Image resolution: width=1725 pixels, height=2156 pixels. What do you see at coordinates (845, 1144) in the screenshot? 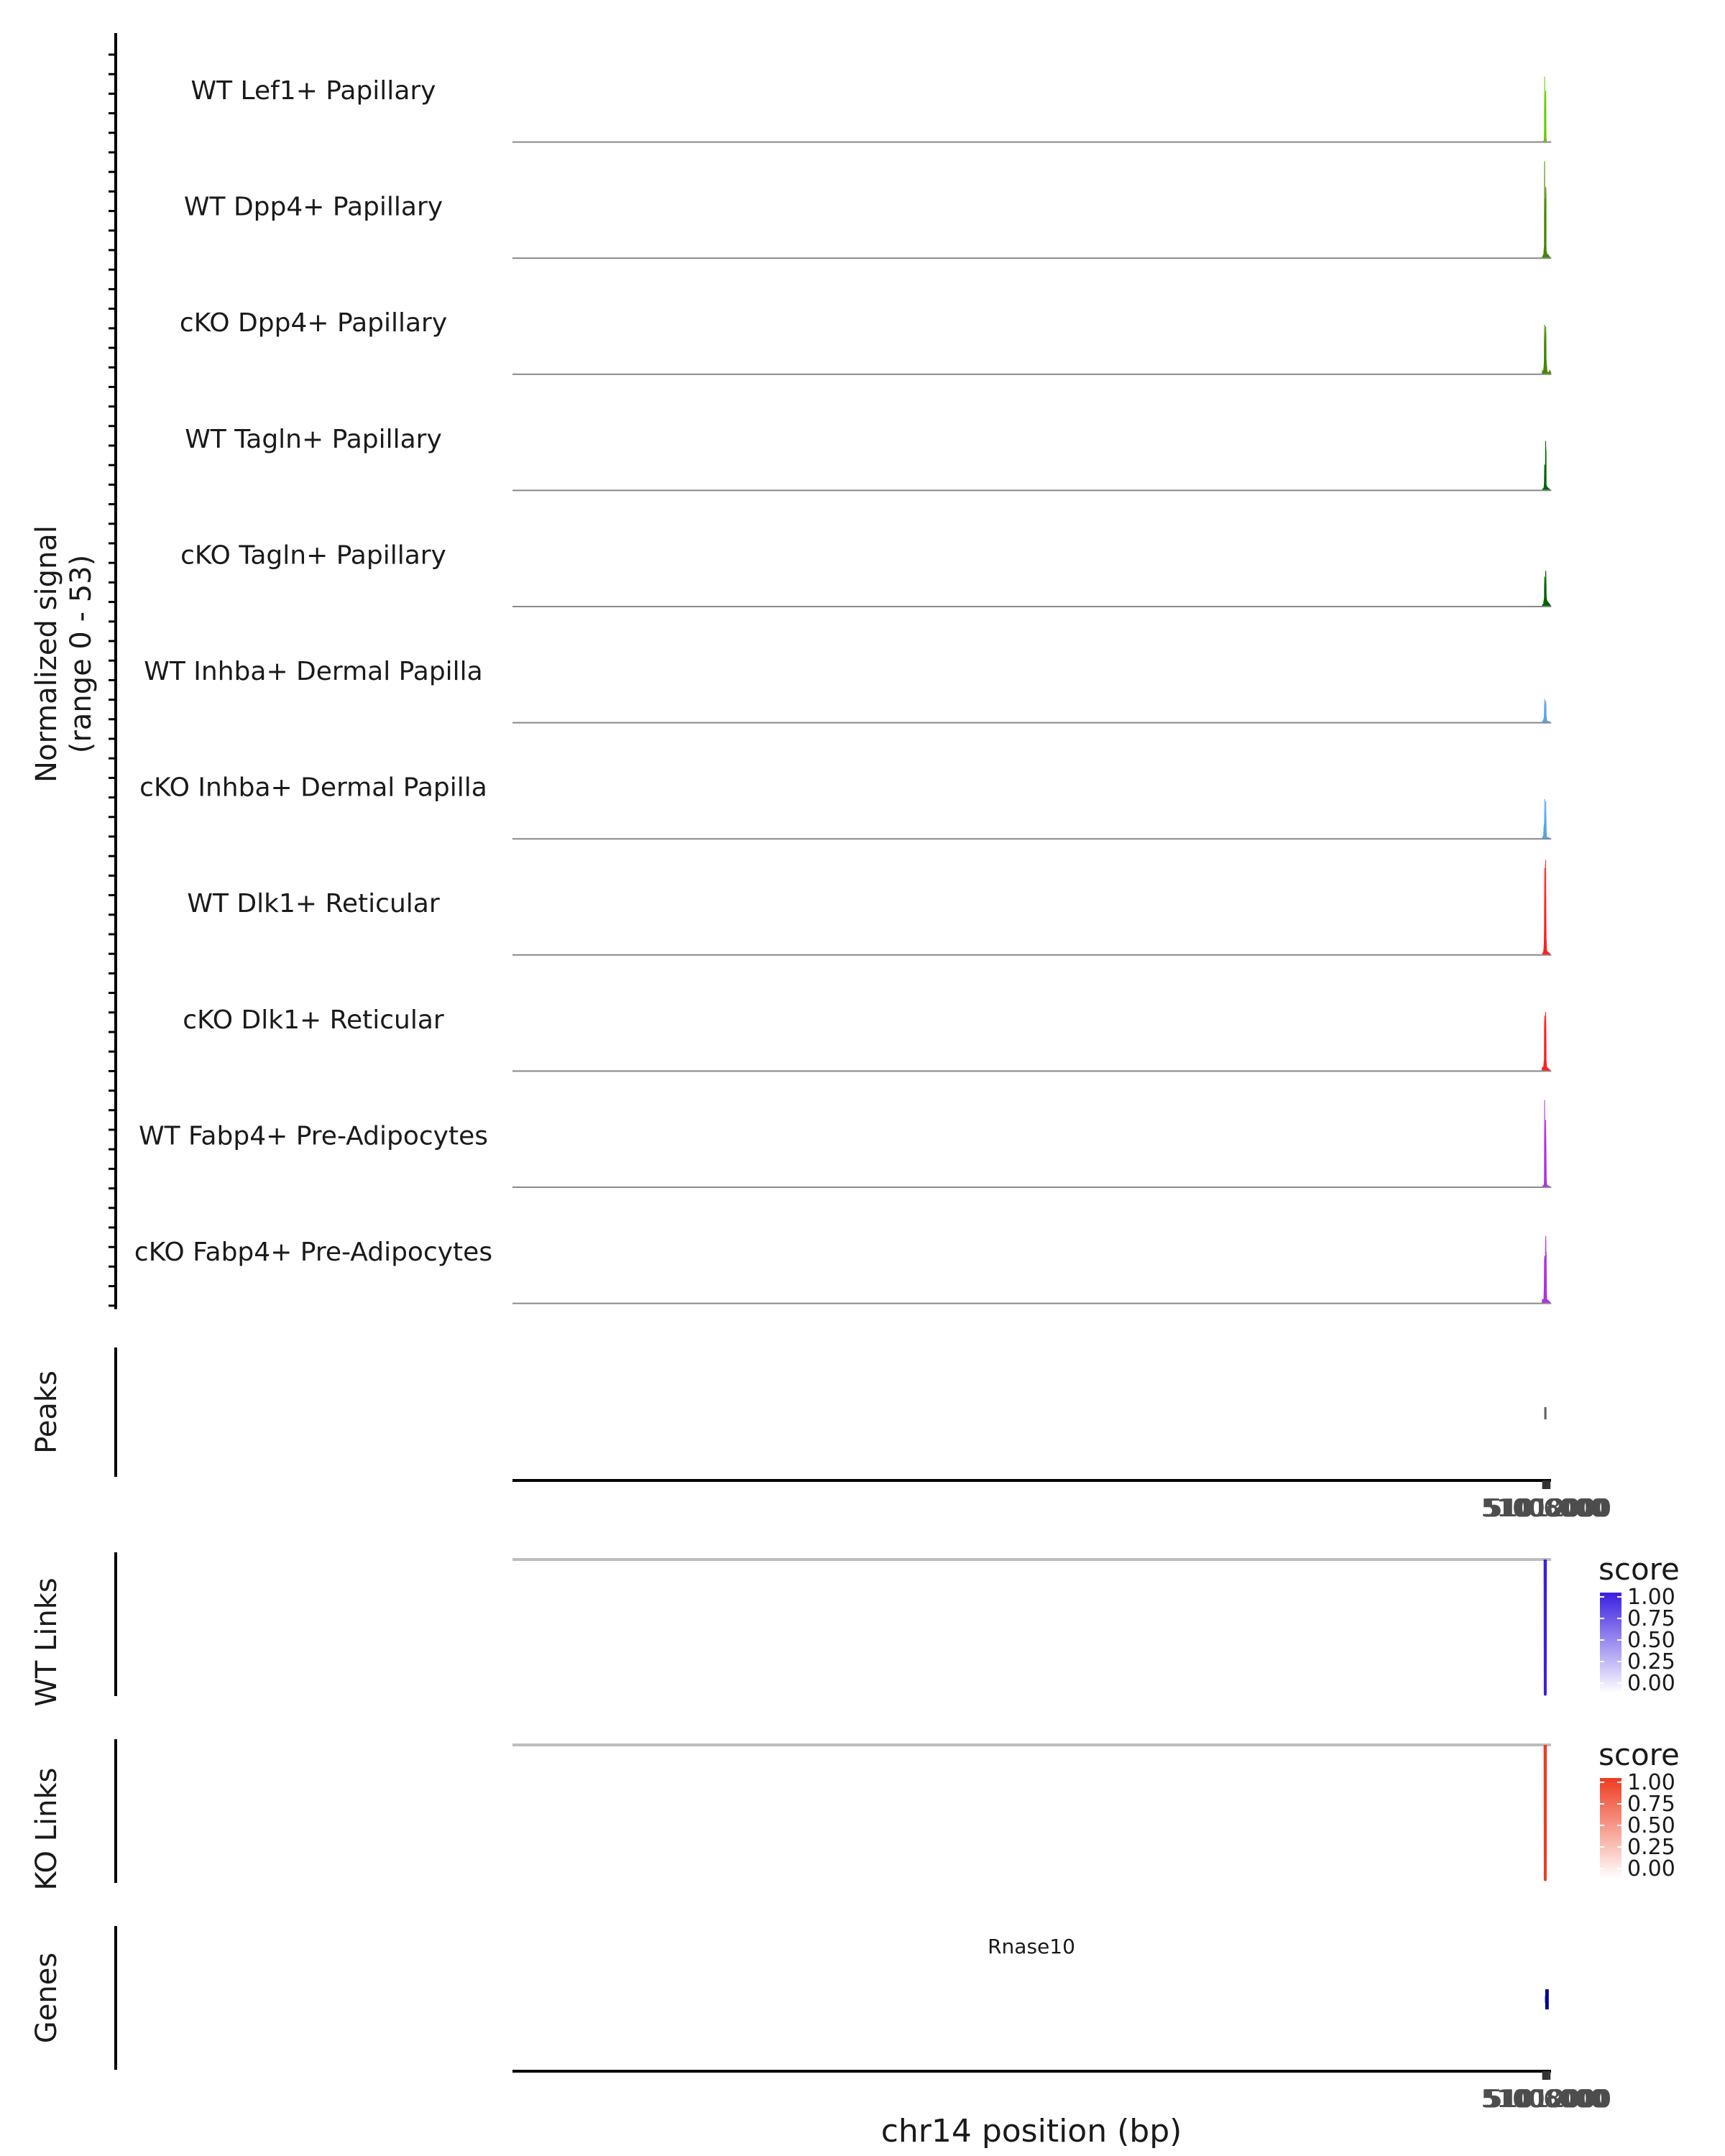
I see `coverage-track-9: WT Fabp4+ Pre-Adipocytes` at bounding box center [845, 1144].